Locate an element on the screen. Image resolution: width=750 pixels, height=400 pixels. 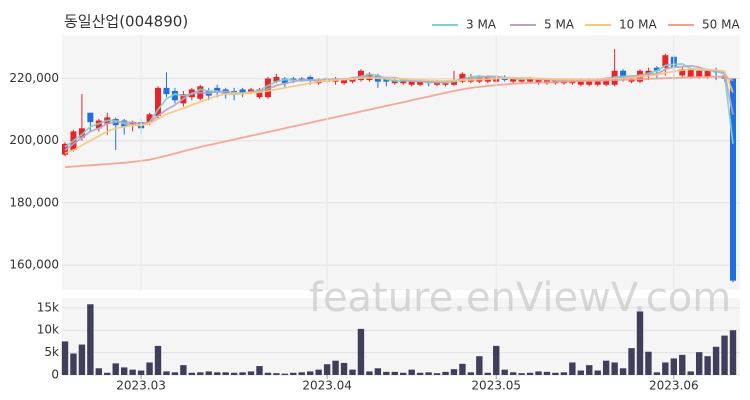
x-tick-label: 2023.04 is located at coordinates (327, 386).